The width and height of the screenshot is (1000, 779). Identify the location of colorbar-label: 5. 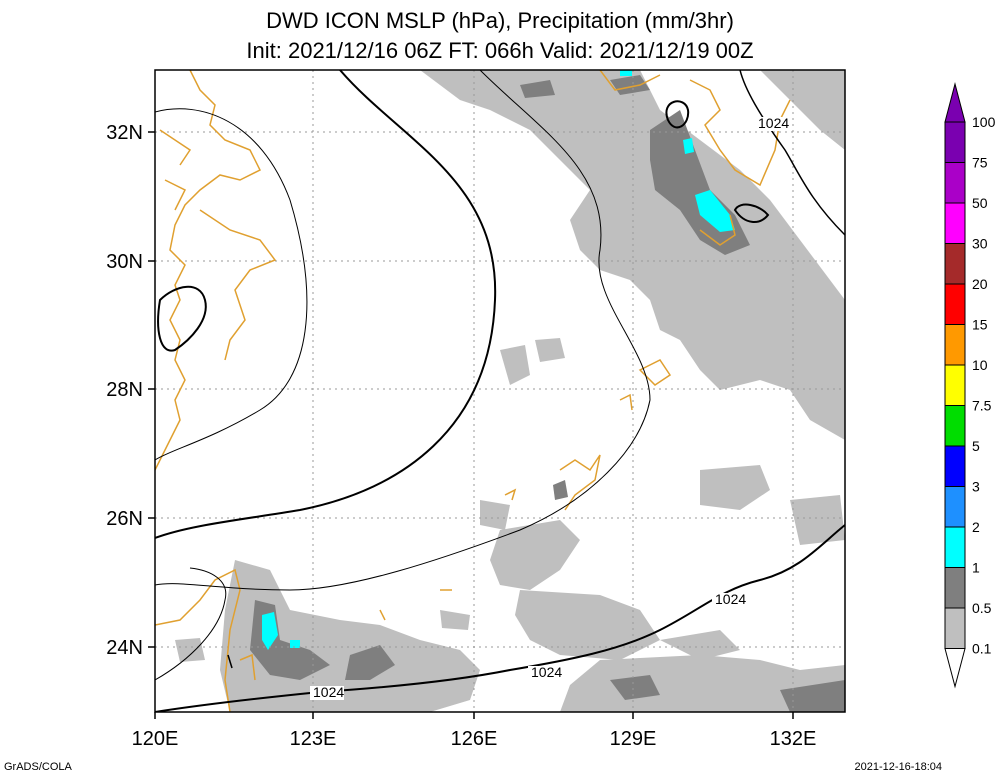
(976, 446).